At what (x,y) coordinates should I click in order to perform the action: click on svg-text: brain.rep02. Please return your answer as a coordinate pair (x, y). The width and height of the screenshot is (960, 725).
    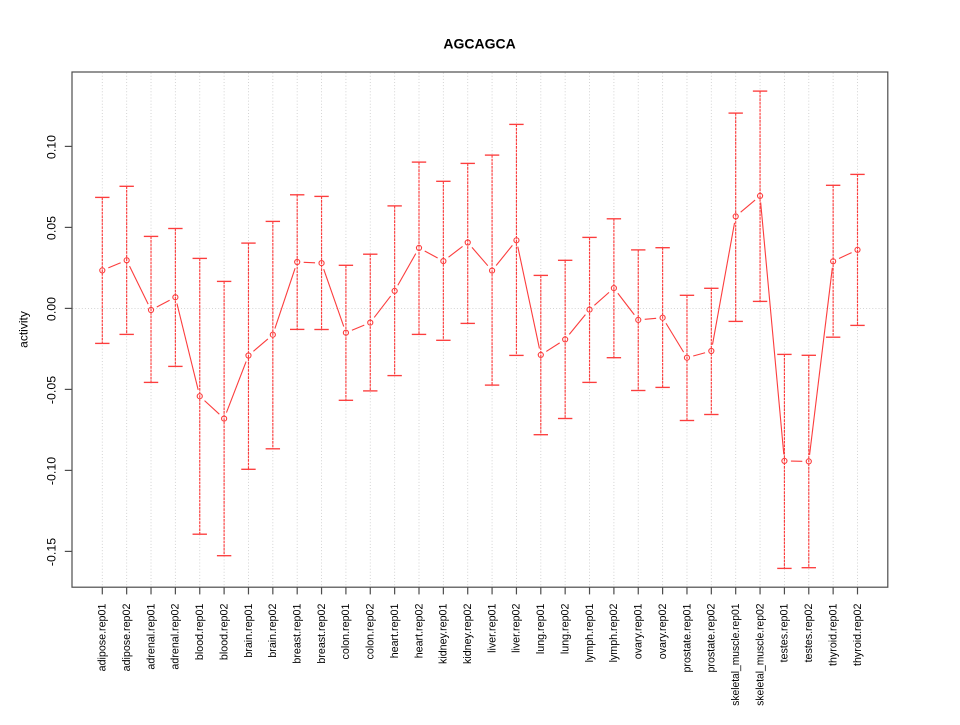
    Looking at the image, I should click on (273, 631).